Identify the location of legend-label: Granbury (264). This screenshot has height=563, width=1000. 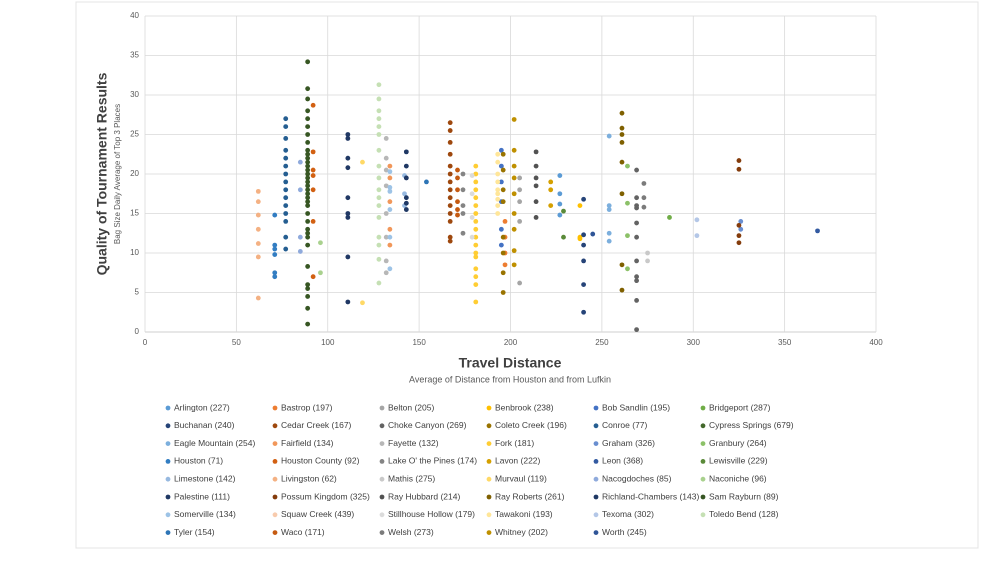
(738, 443).